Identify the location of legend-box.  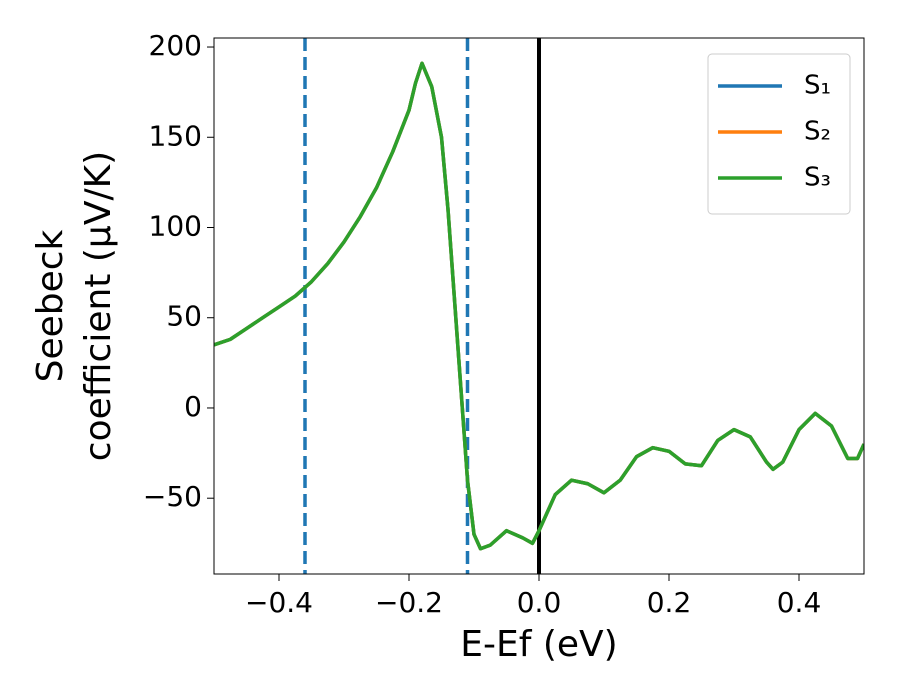
(779, 134).